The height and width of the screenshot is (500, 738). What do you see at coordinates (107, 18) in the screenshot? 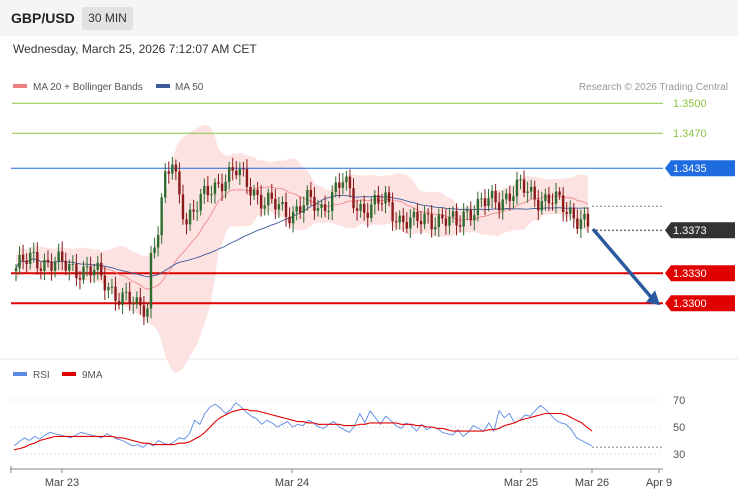
I see `timeframe-button: 30 MIN` at bounding box center [107, 18].